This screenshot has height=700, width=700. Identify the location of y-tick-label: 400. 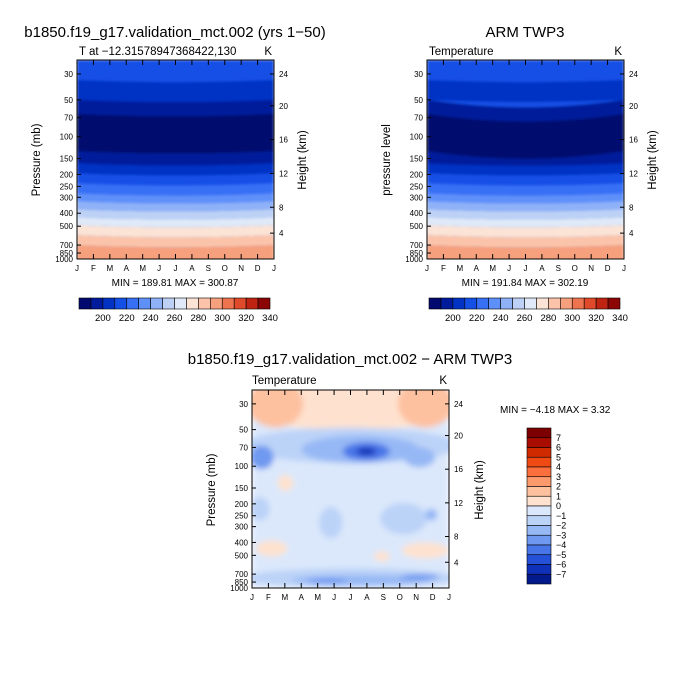
(242, 542).